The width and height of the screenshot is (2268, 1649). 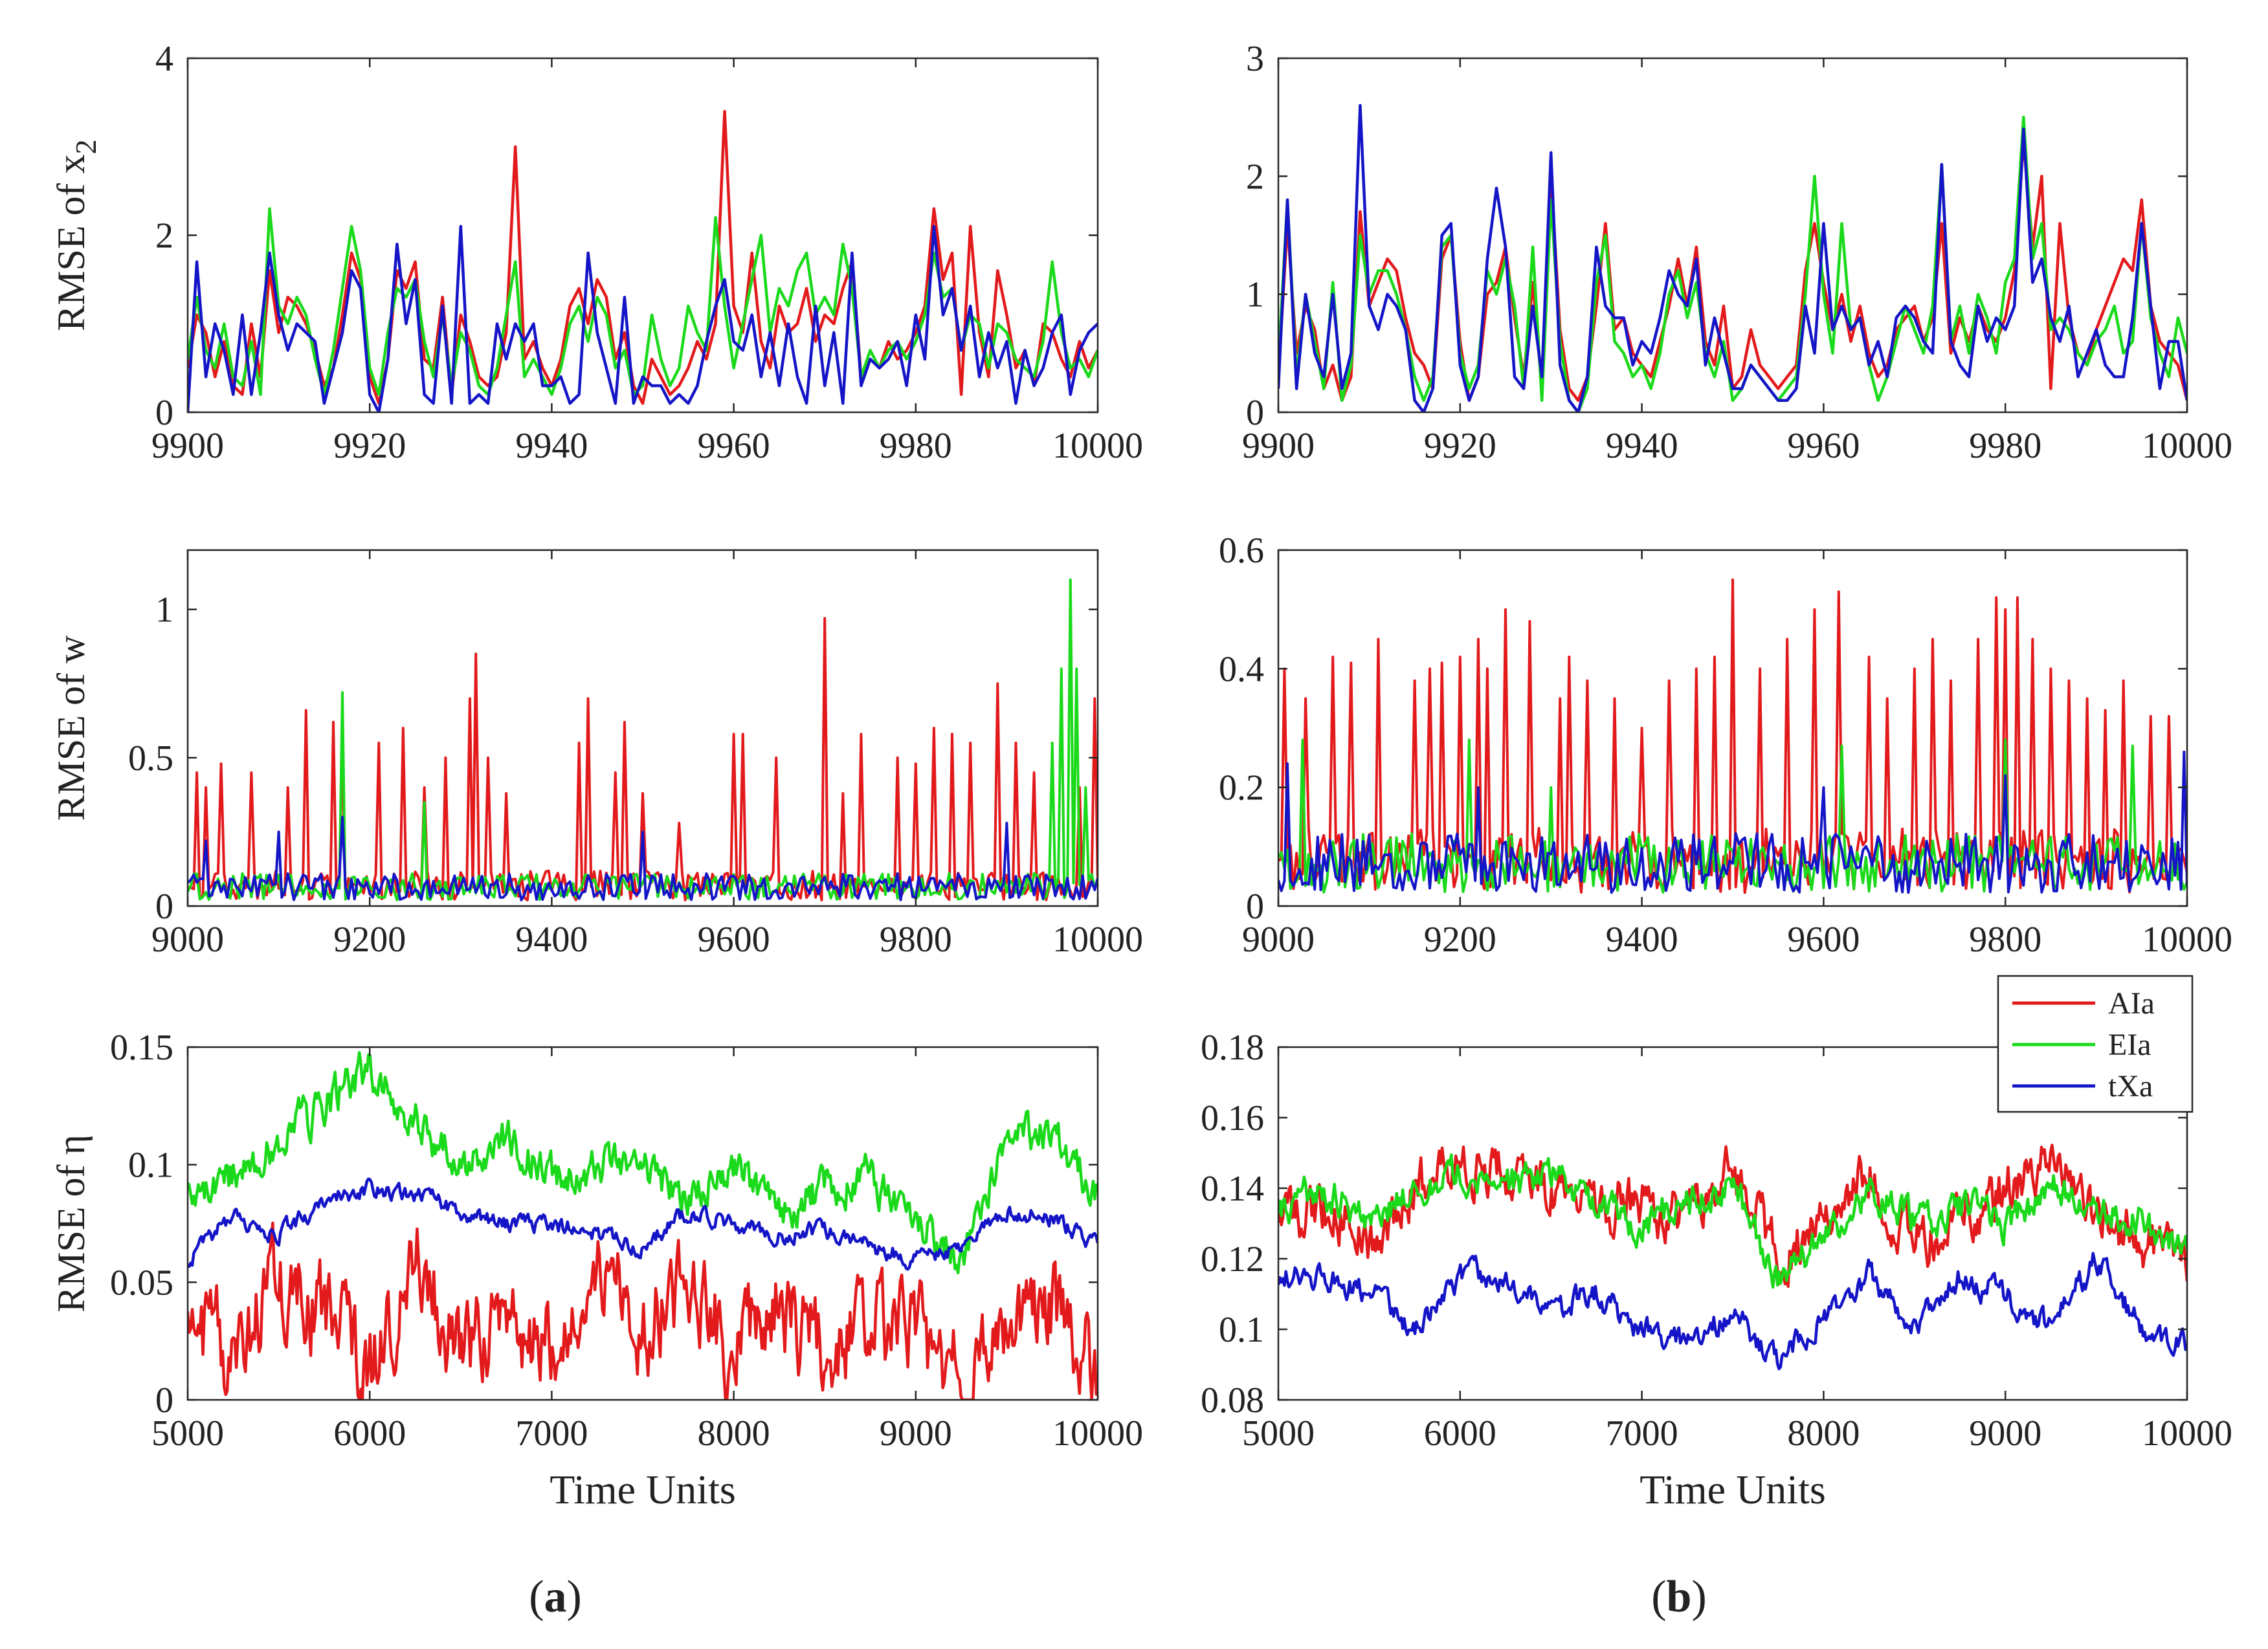 I want to click on chart-a2-series-EIa, so click(x=643, y=740).